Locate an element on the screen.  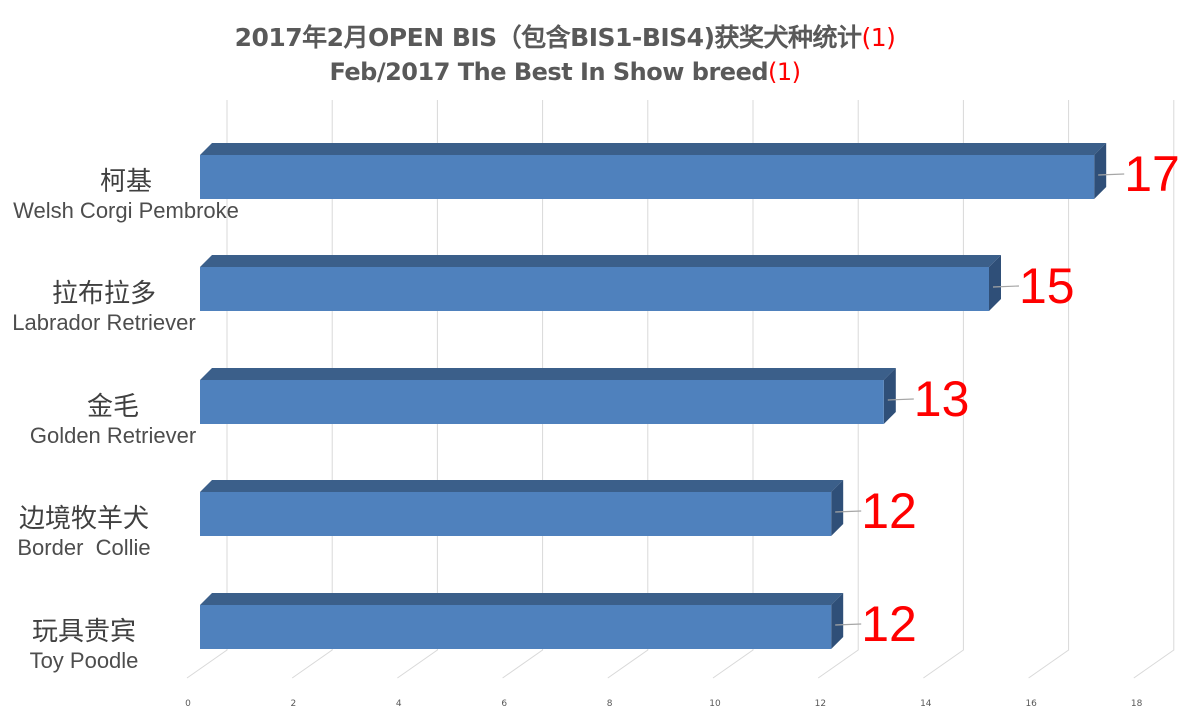
data-label: 15 is located at coordinates (1047, 286).